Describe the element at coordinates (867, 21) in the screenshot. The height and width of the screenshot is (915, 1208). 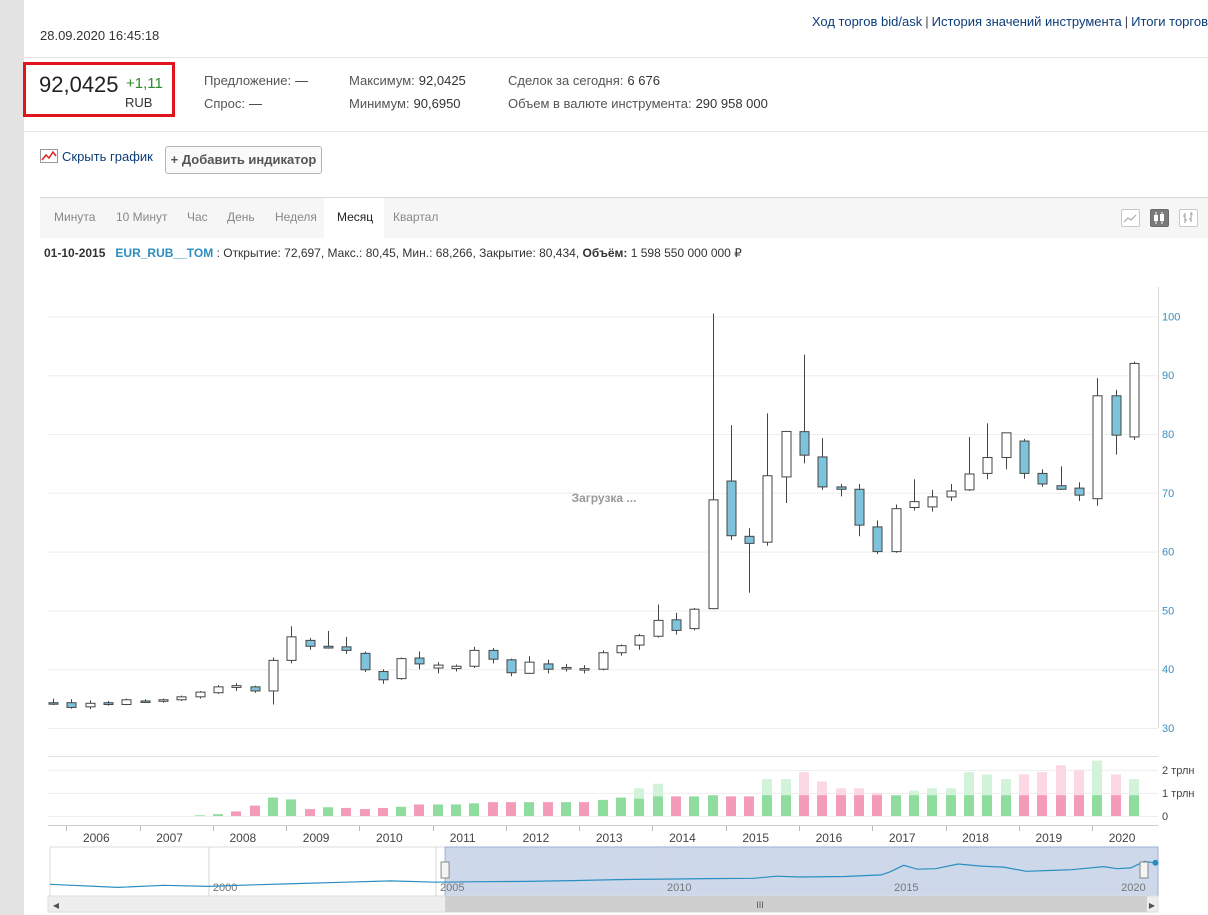
I see `link-bid-ask: Ход торгов bid/ask` at that location.